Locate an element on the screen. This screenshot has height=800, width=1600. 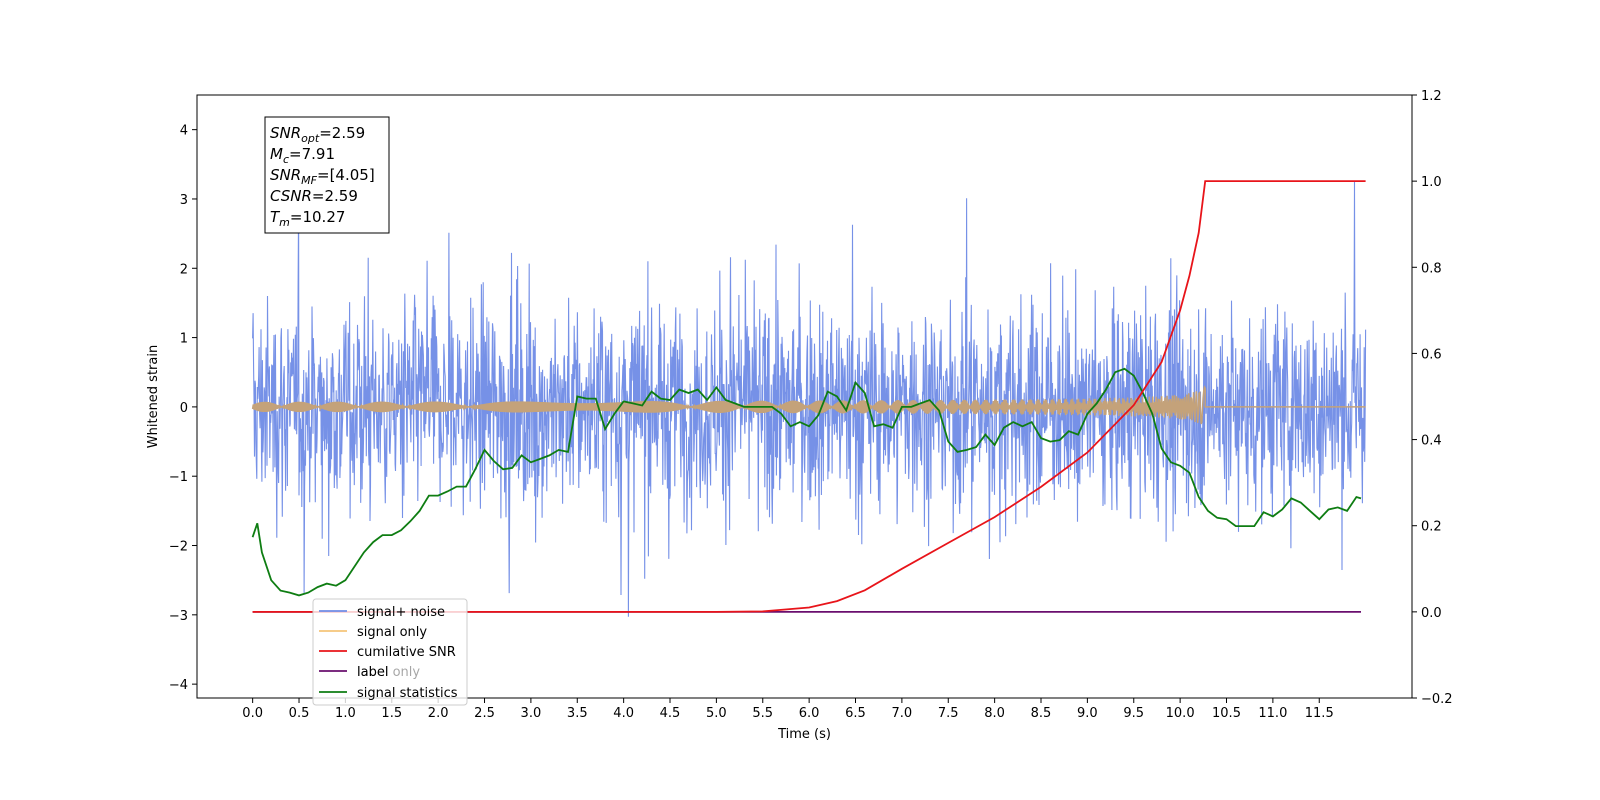
x-tick-label: 4.0 is located at coordinates (623, 713).